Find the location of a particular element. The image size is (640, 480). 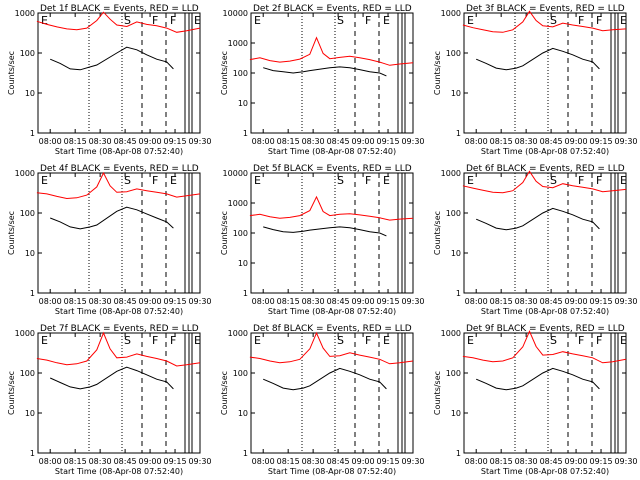

chart-title: Det 7f BLACK = Events, RED = LLD is located at coordinates (119, 329).